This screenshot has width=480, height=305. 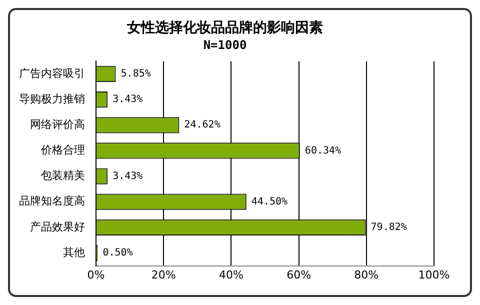 What do you see at coordinates (269, 202) in the screenshot?
I see `data-label: 44.50%` at bounding box center [269, 202].